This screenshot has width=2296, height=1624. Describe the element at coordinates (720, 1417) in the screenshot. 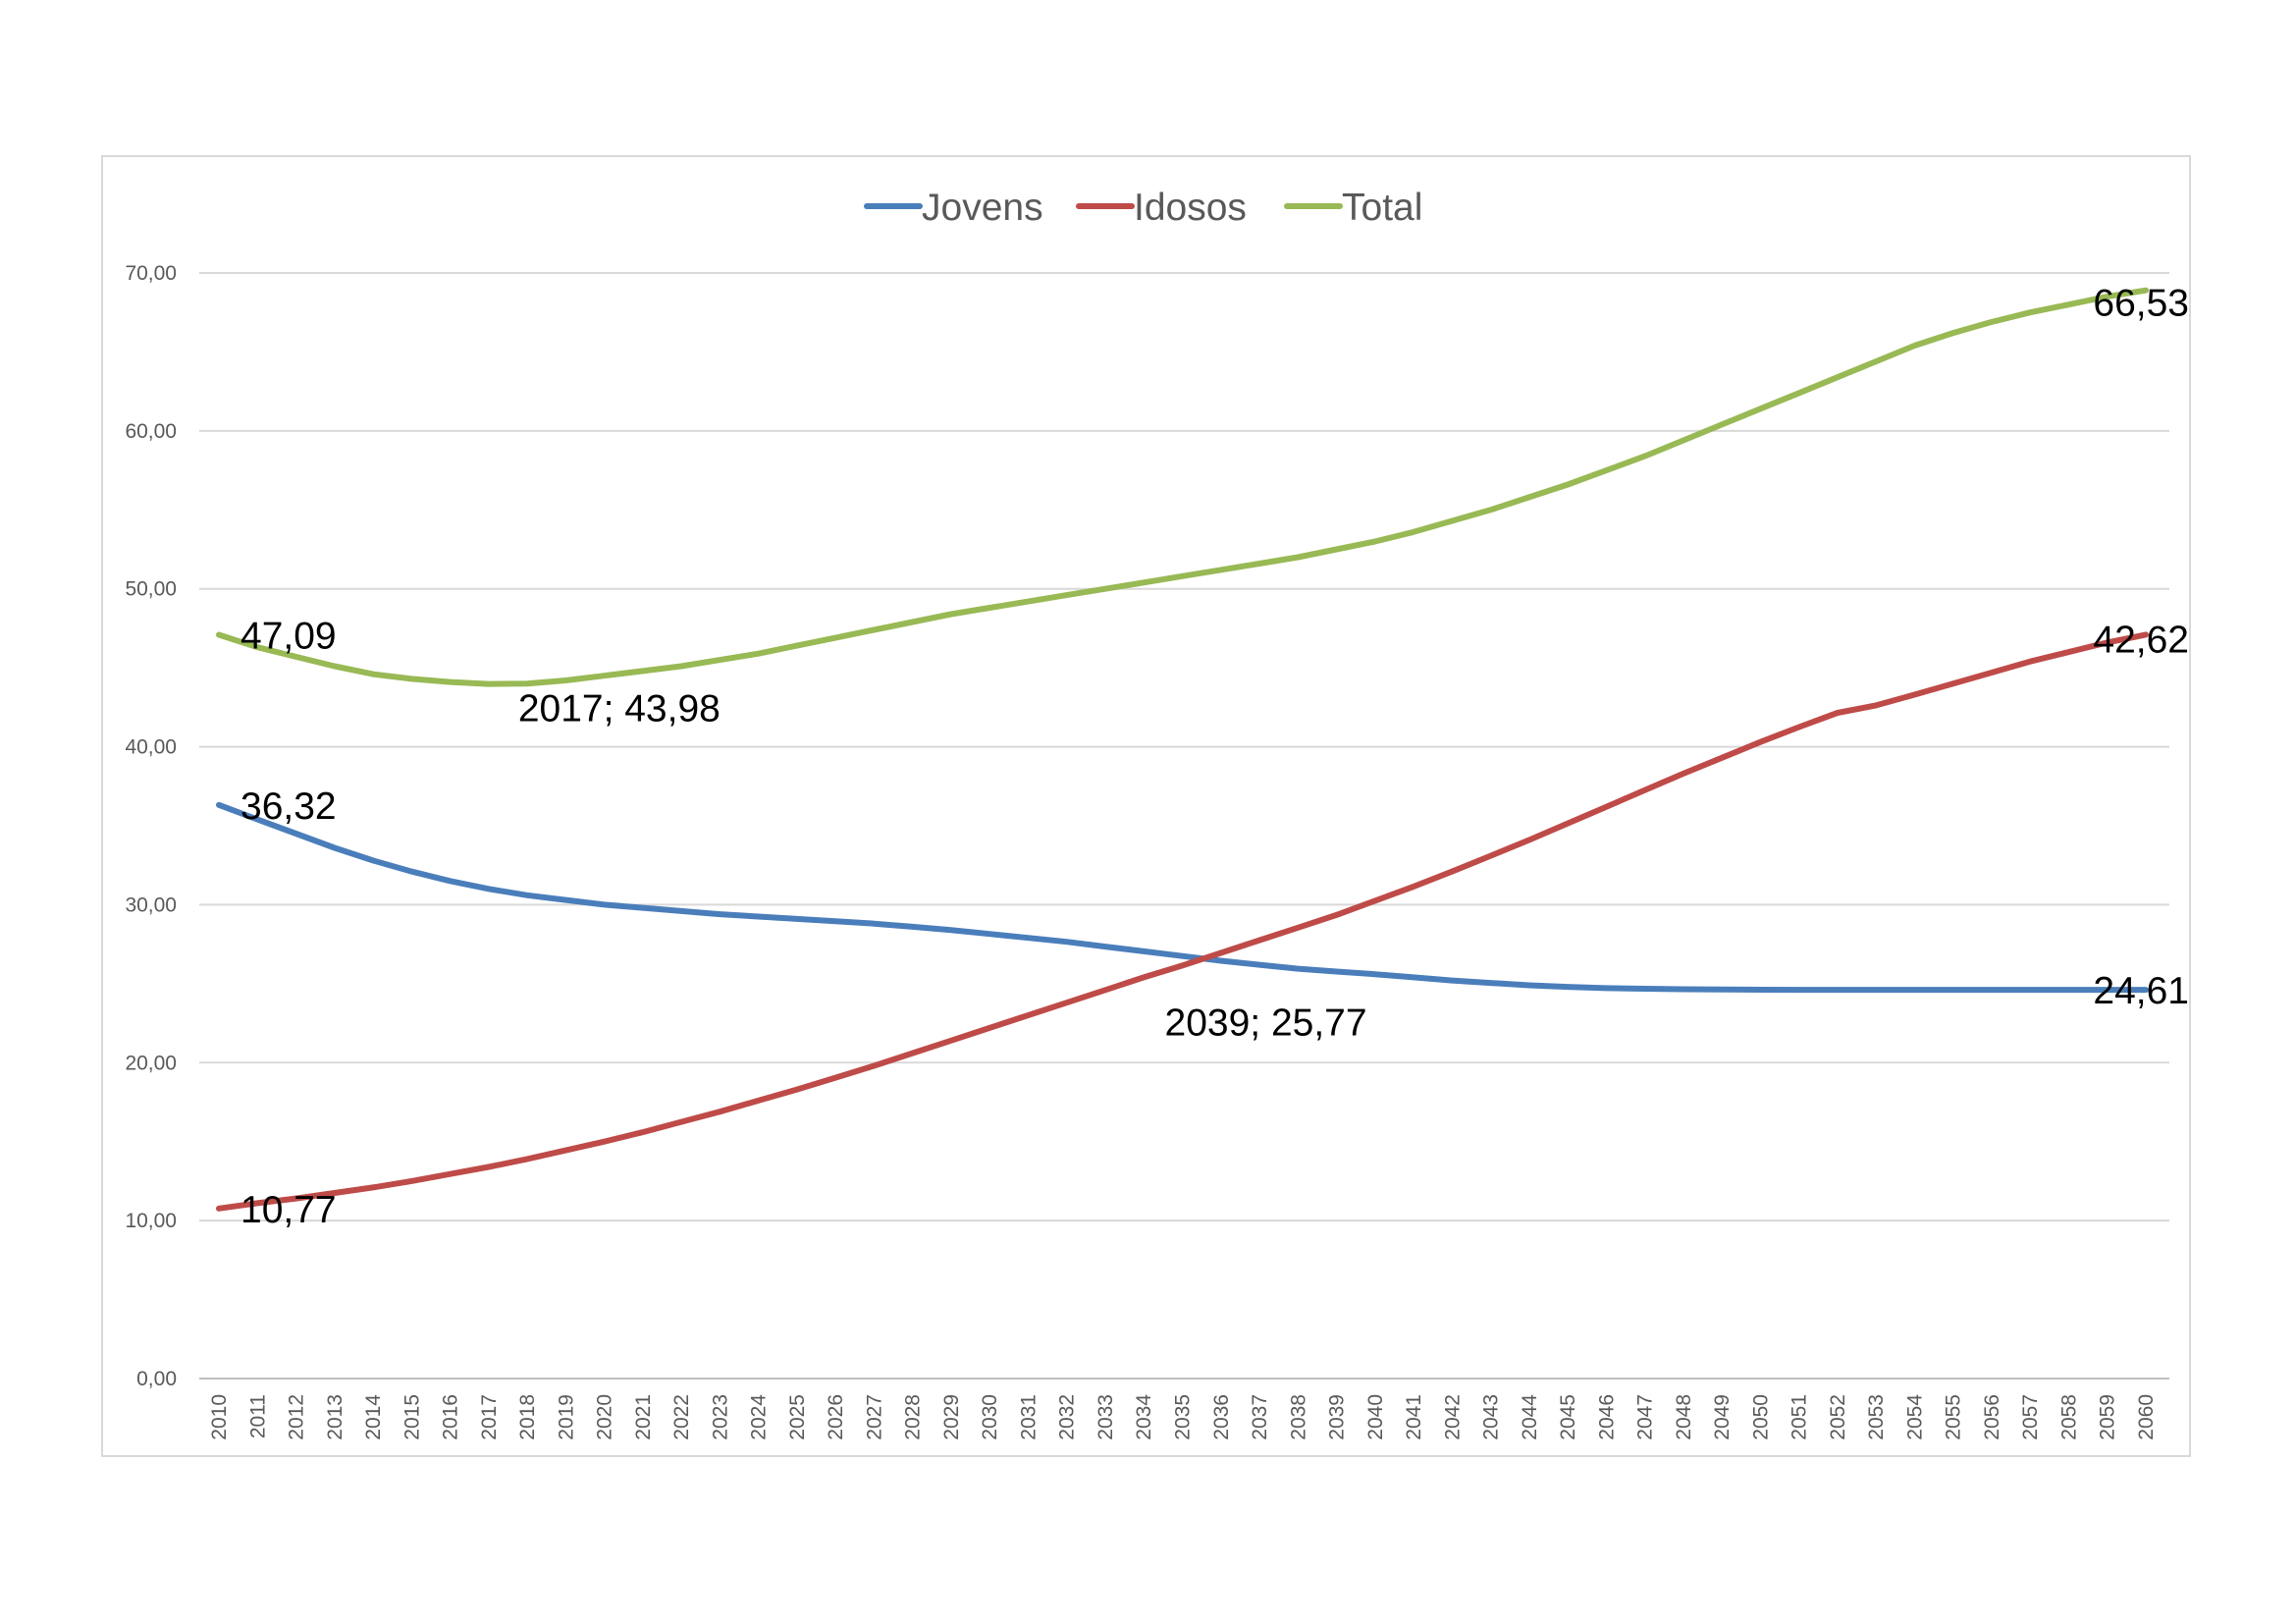

I see `x-tick-label: 2023` at that location.